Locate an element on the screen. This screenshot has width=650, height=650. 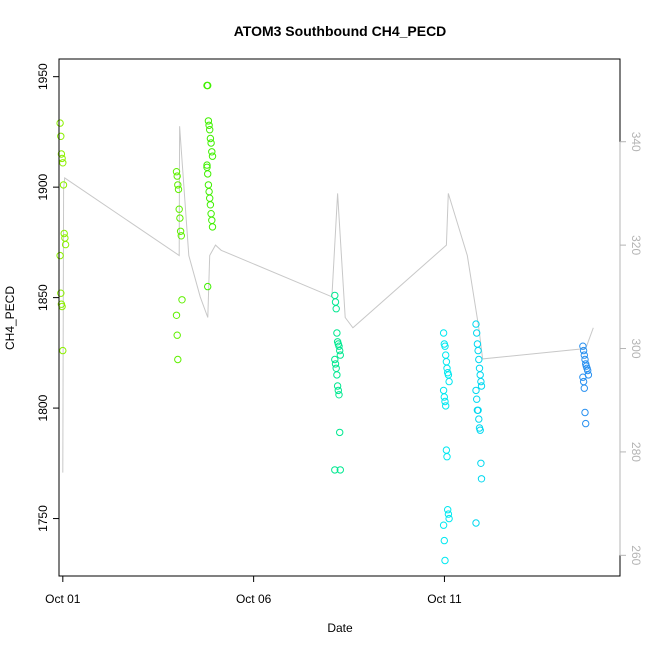
bottom-axis: Oct 01 Oct 06 Oct 11 is located at coordinates (253, 590).